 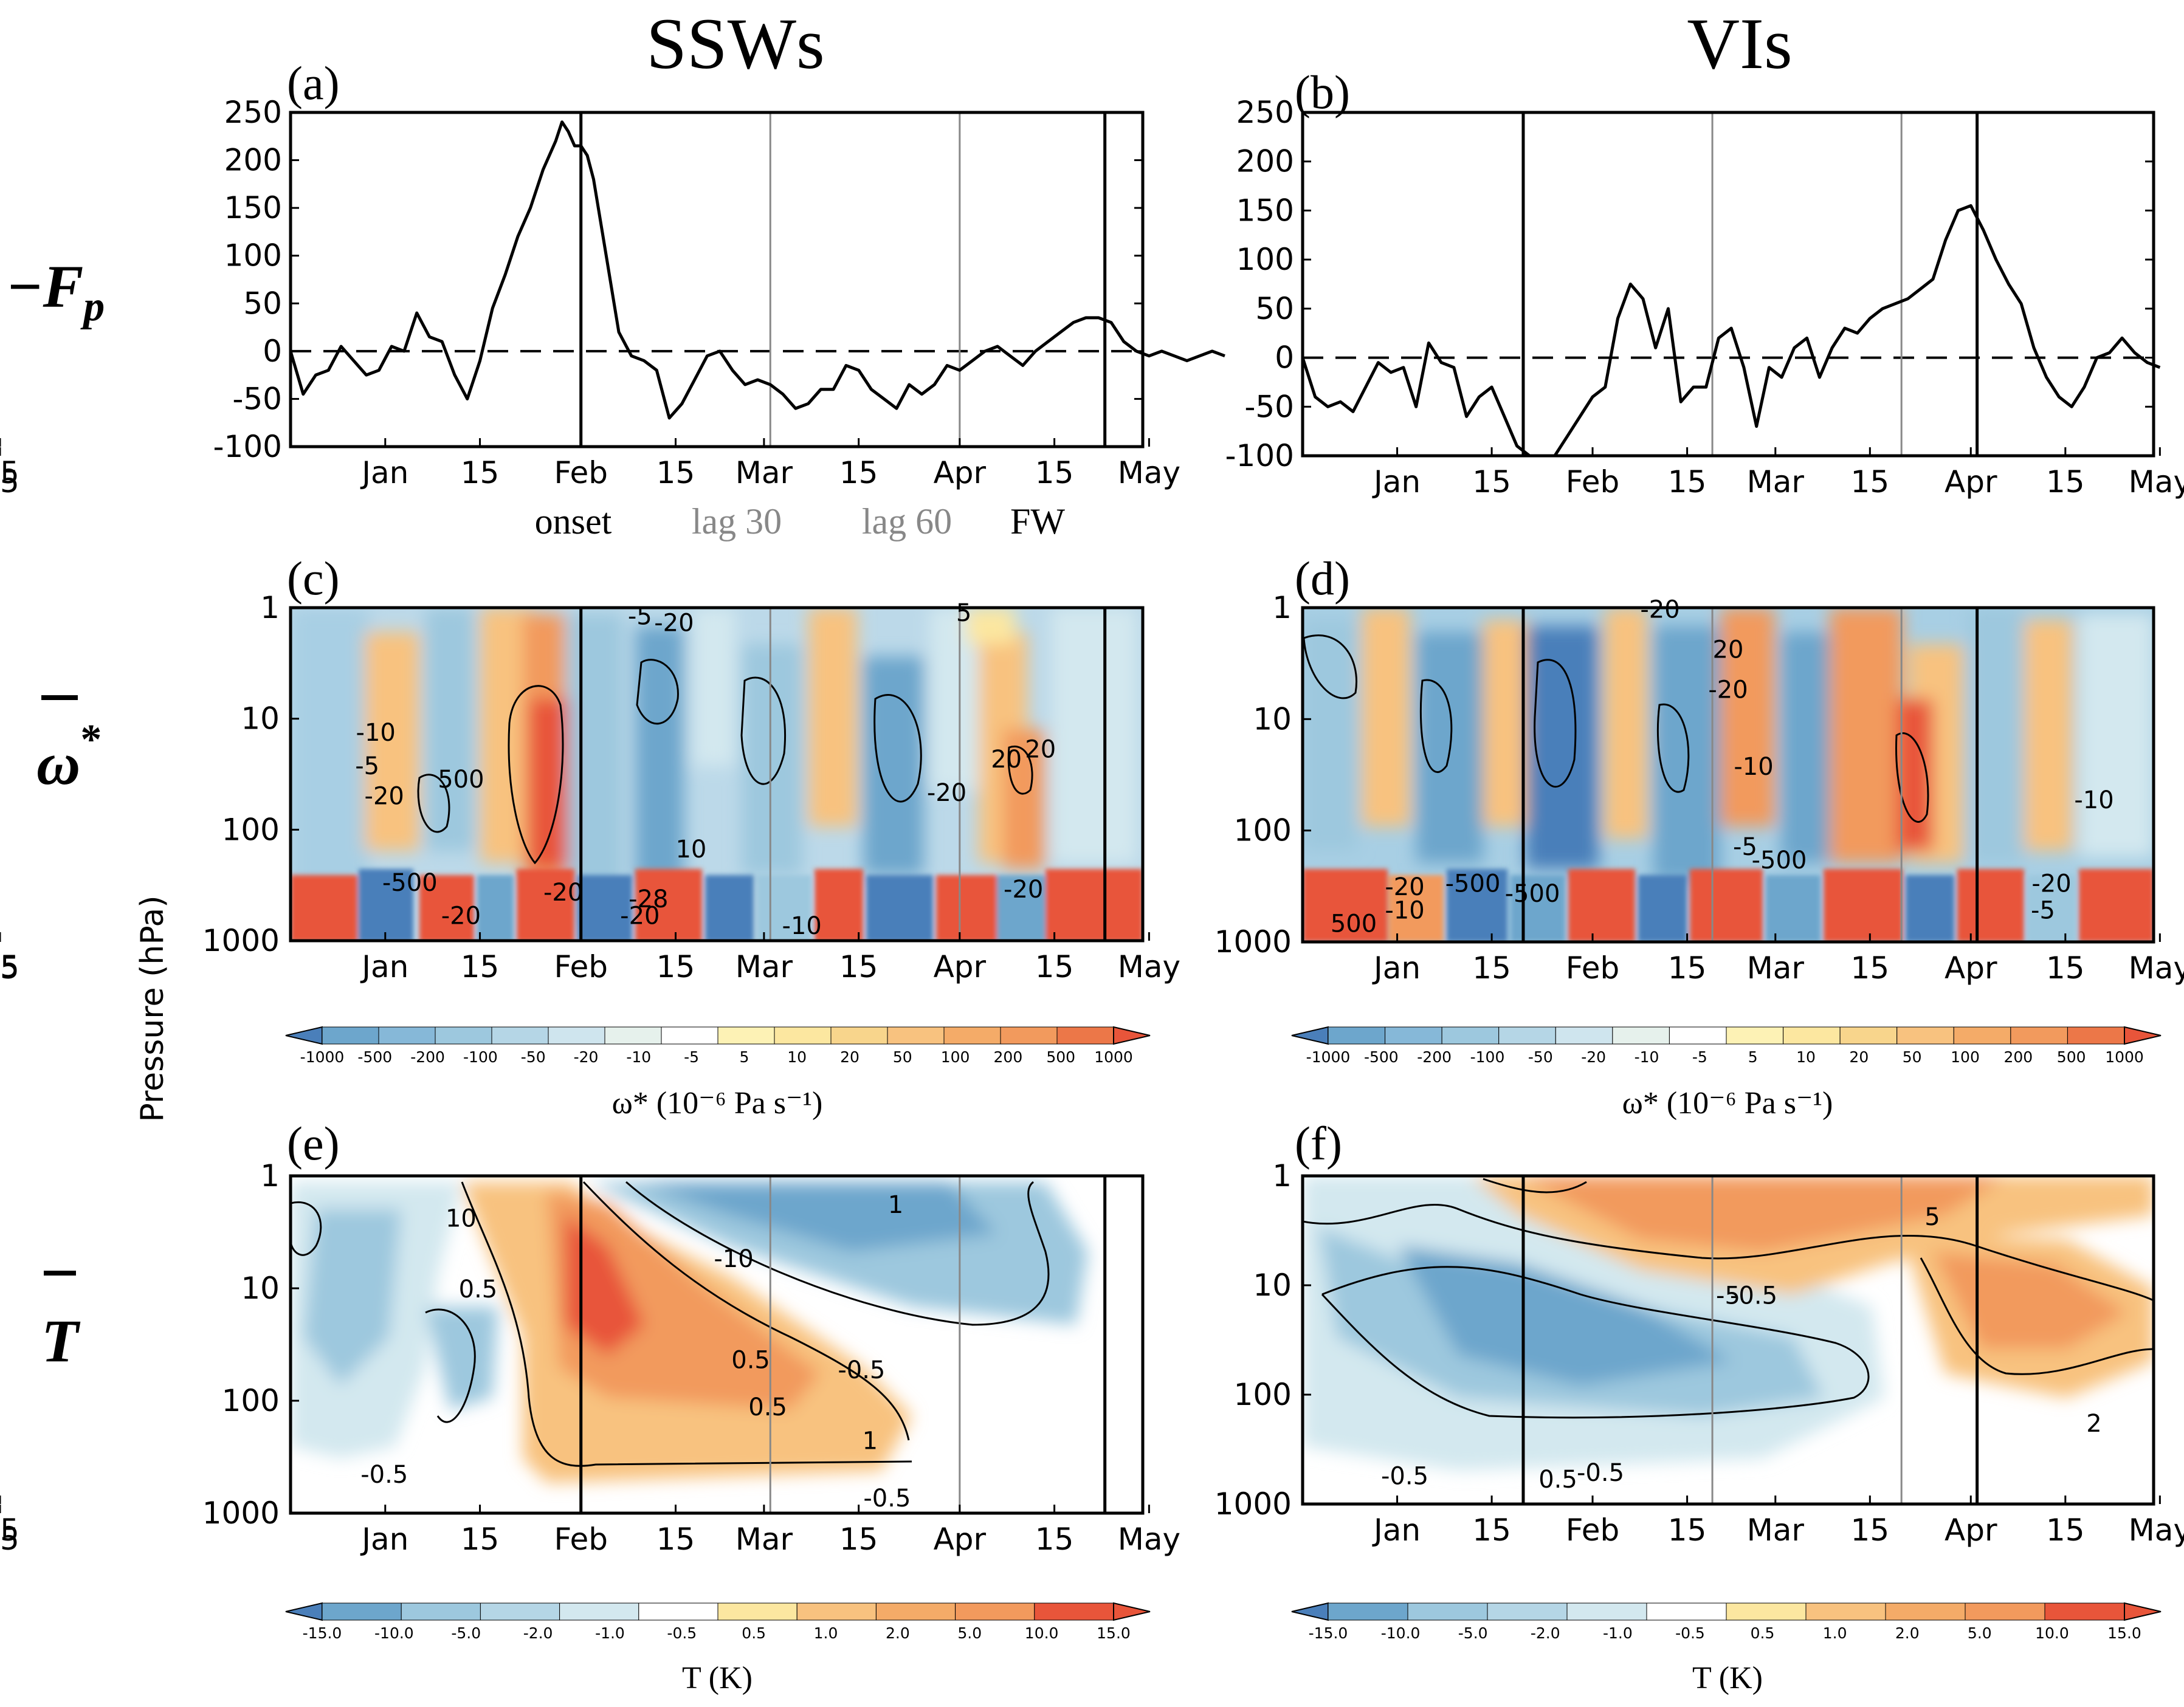 What do you see at coordinates (1859, 1057) in the screenshot?
I see `colorbar-tick-label: 20` at bounding box center [1859, 1057].